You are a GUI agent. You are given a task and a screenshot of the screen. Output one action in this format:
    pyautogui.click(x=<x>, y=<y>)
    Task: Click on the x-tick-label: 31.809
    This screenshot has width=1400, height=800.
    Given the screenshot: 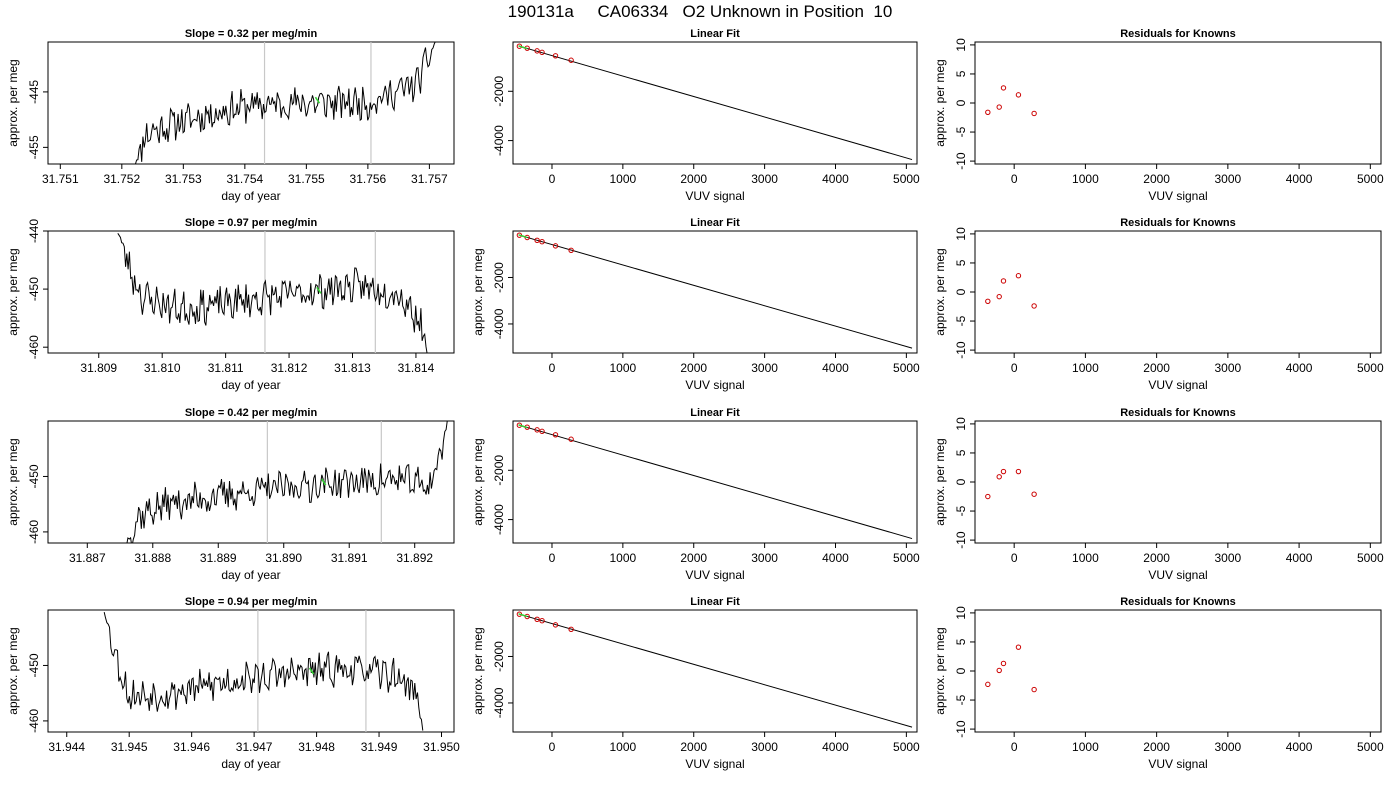 What is the action you would take?
    pyautogui.click(x=98, y=368)
    